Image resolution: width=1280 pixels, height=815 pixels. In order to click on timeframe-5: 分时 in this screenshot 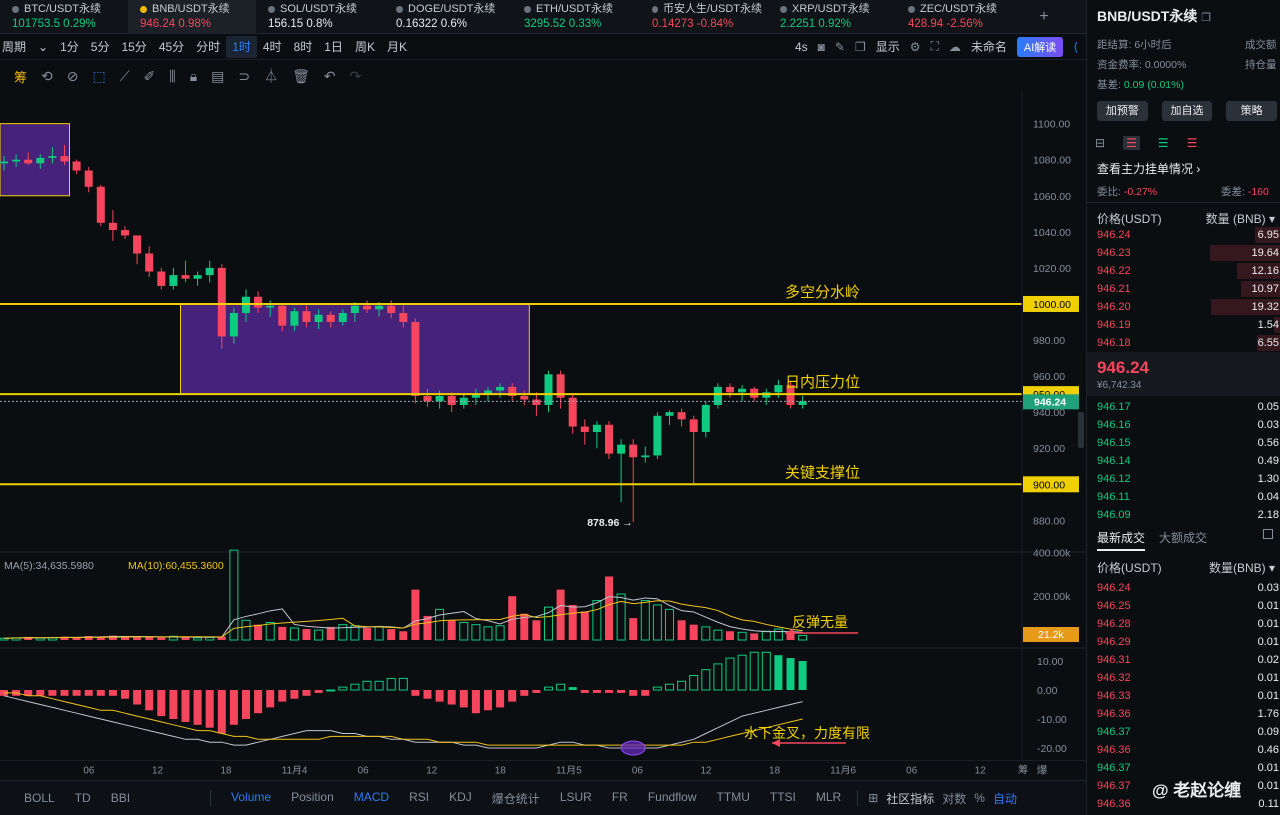, I will do `click(208, 47)`.